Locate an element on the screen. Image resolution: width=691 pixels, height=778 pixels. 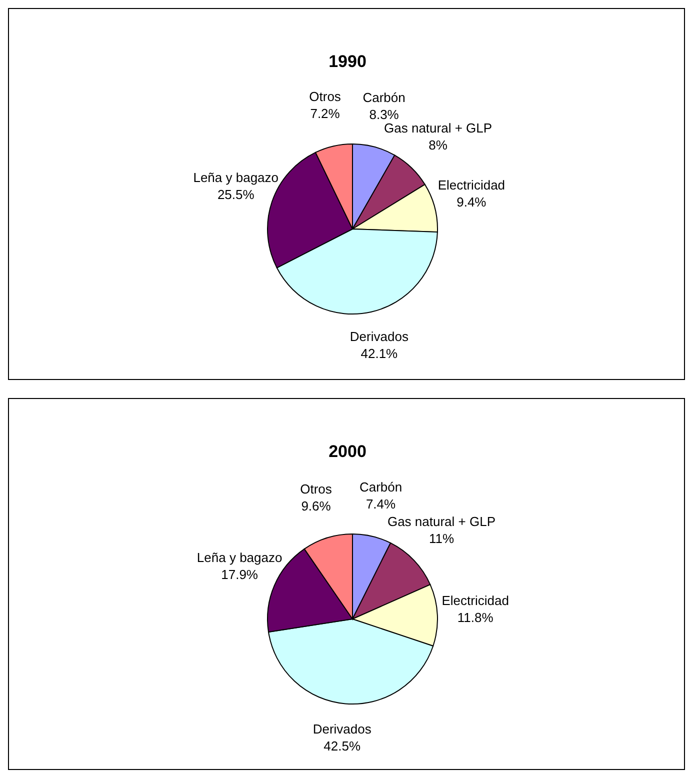
data-label: 7.2% is located at coordinates (325, 114).